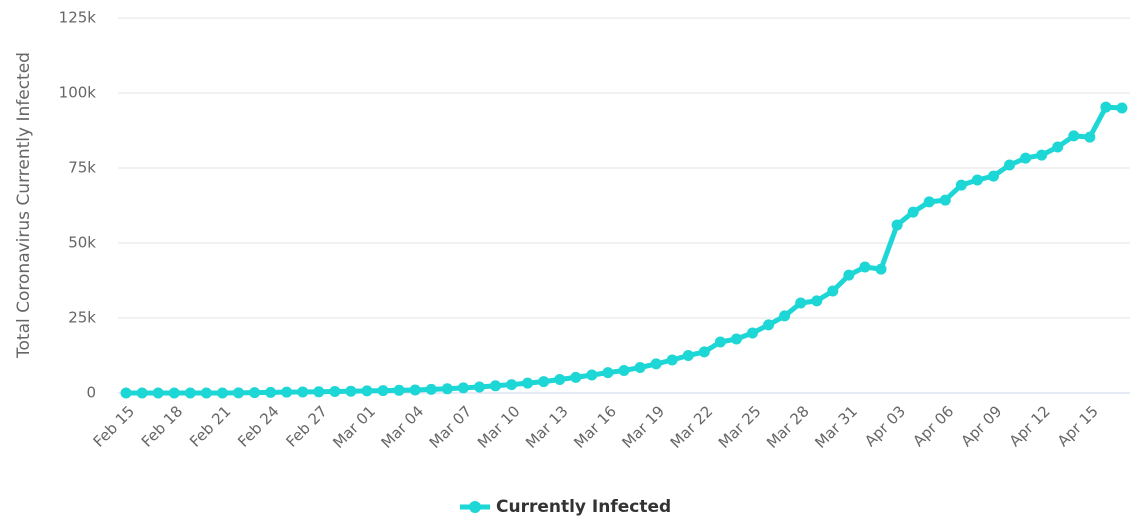  What do you see at coordinates (1030, 426) in the screenshot?
I see `x-tick-label: Apr 12` at bounding box center [1030, 426].